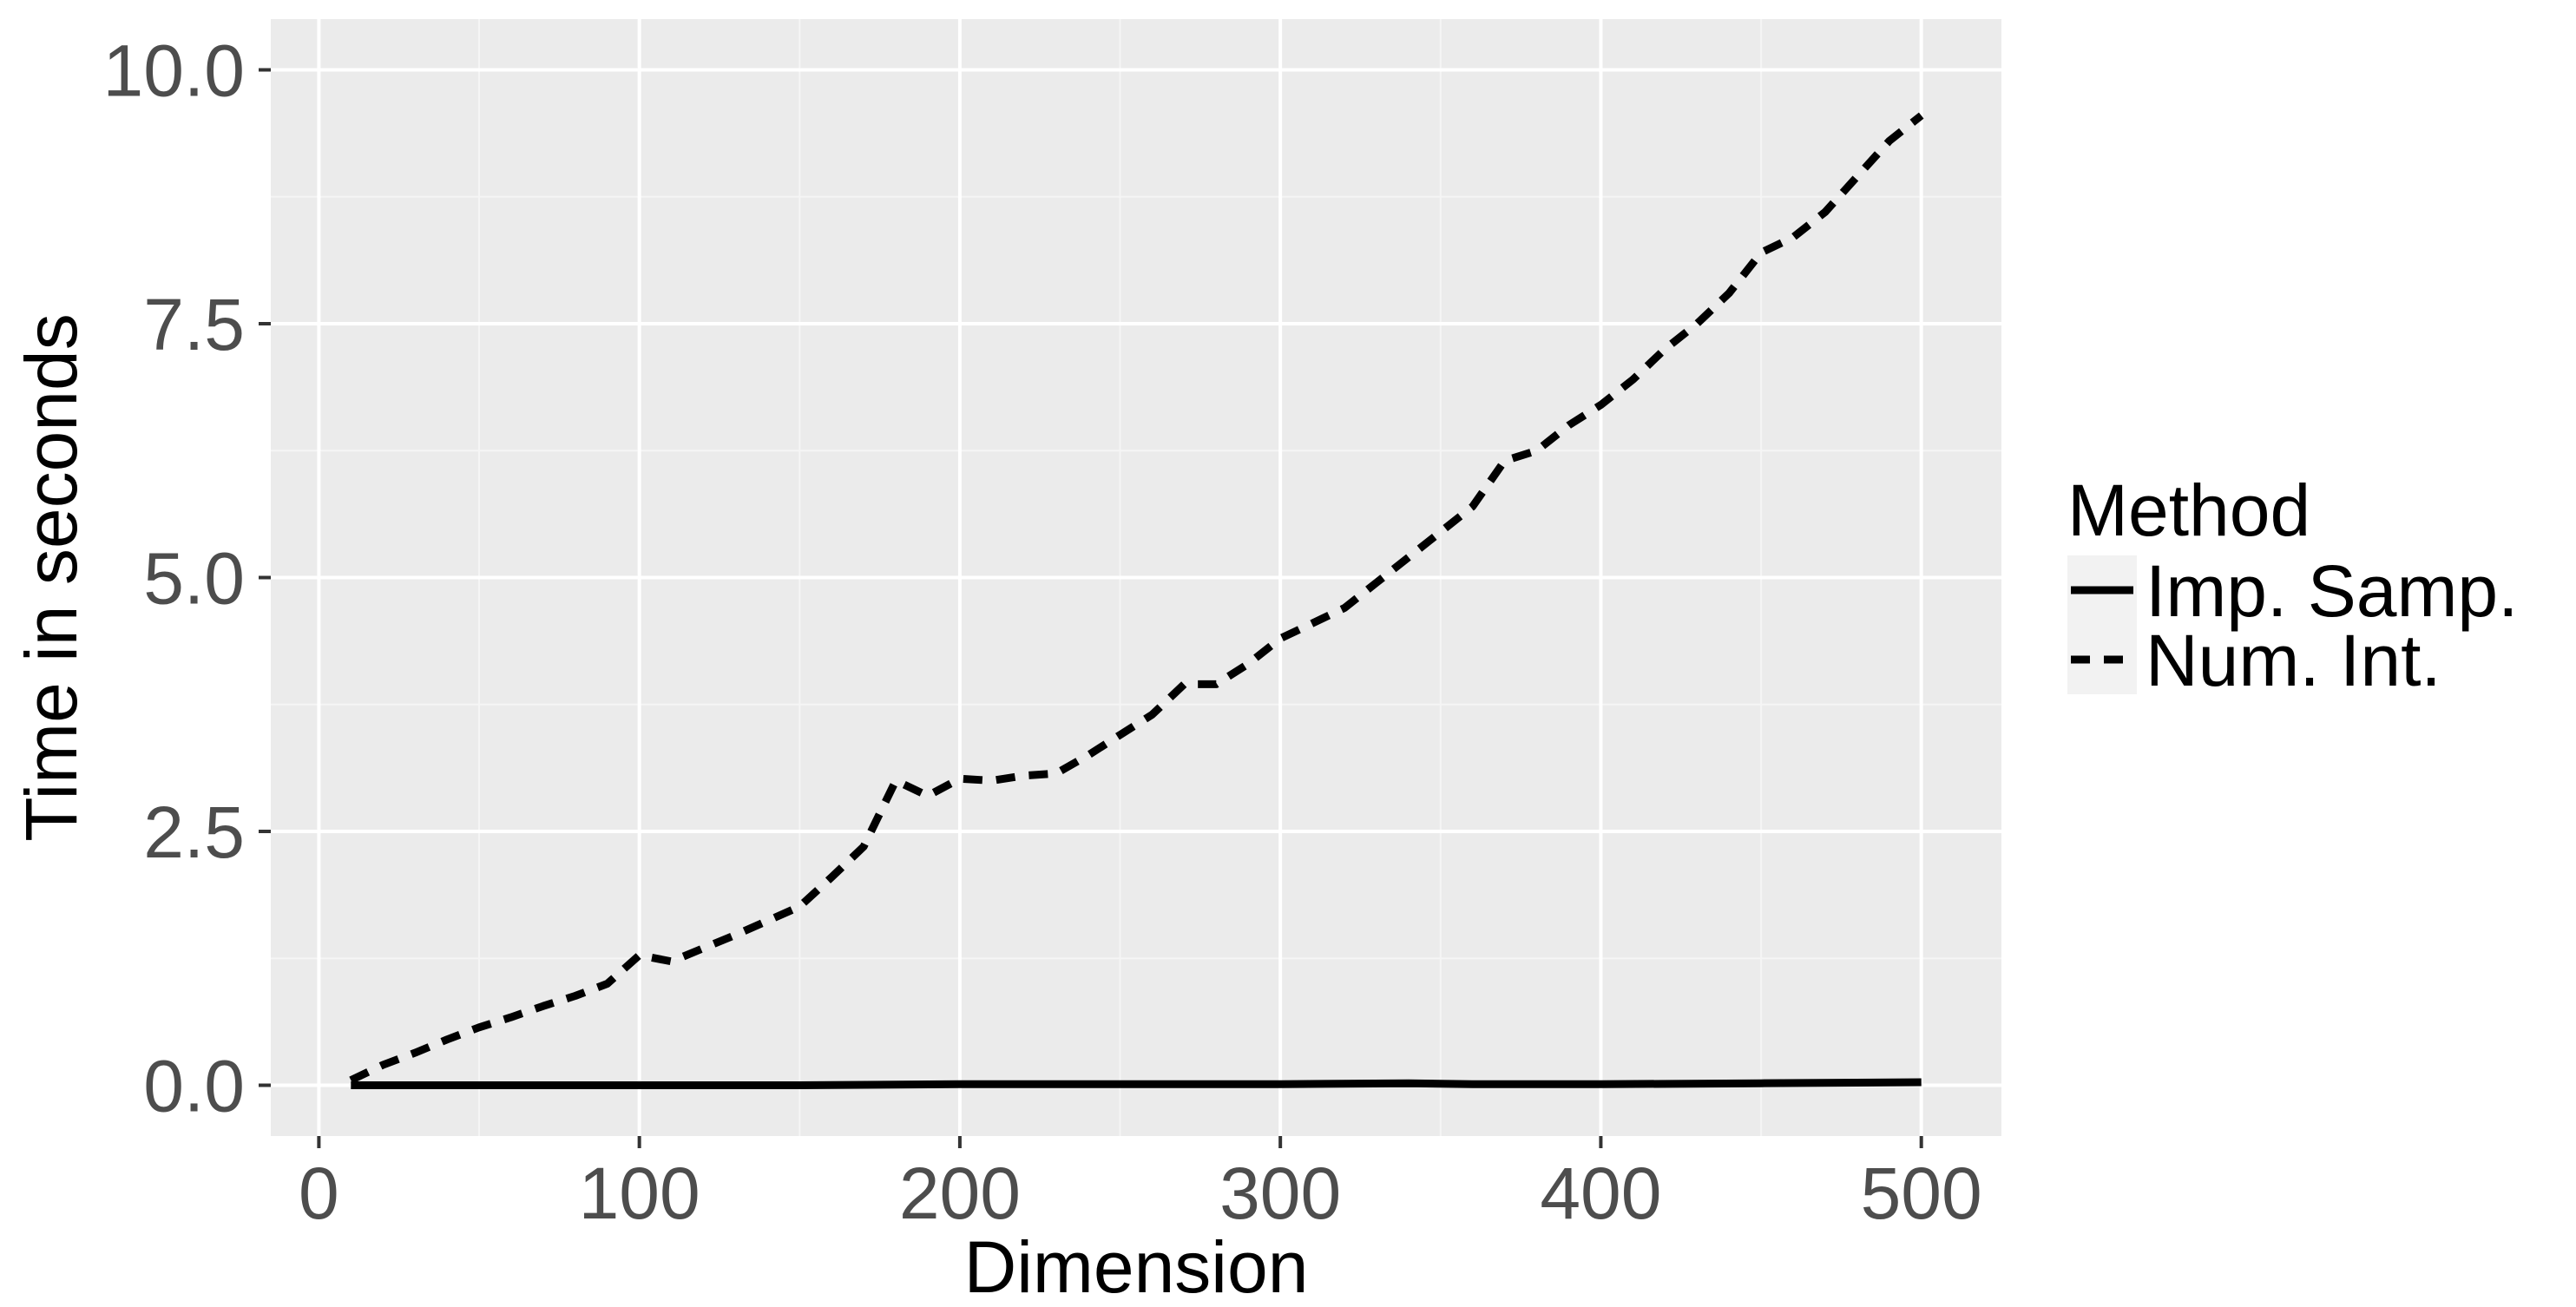 The width and height of the screenshot is (2576, 1307). Describe the element at coordinates (194, 1086) in the screenshot. I see `y-tick-label: 0.0` at that location.